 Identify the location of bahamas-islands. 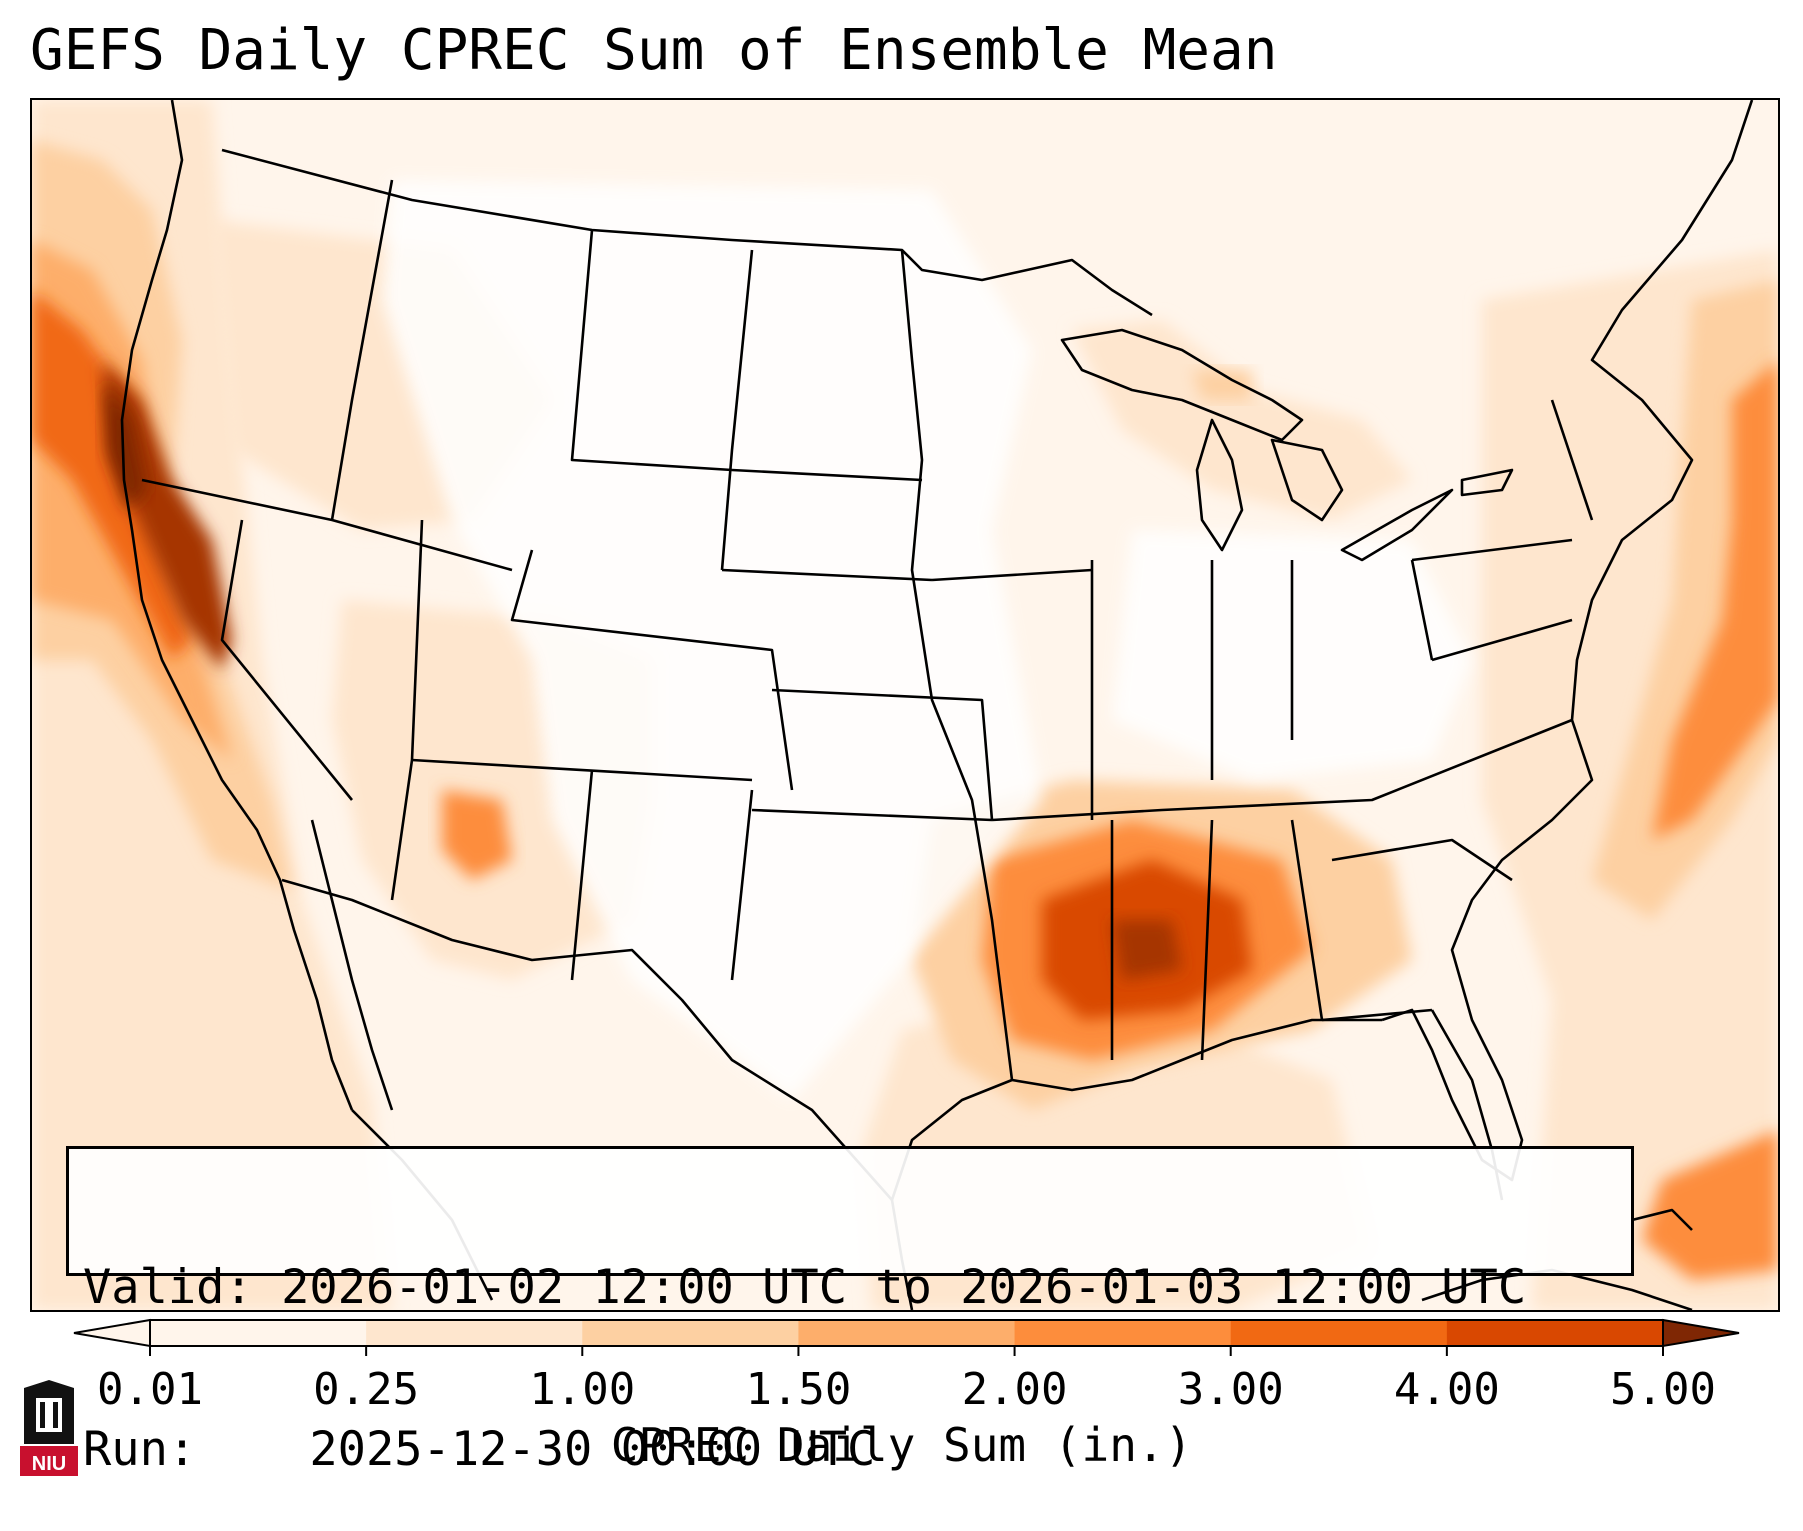
(1662, 1219).